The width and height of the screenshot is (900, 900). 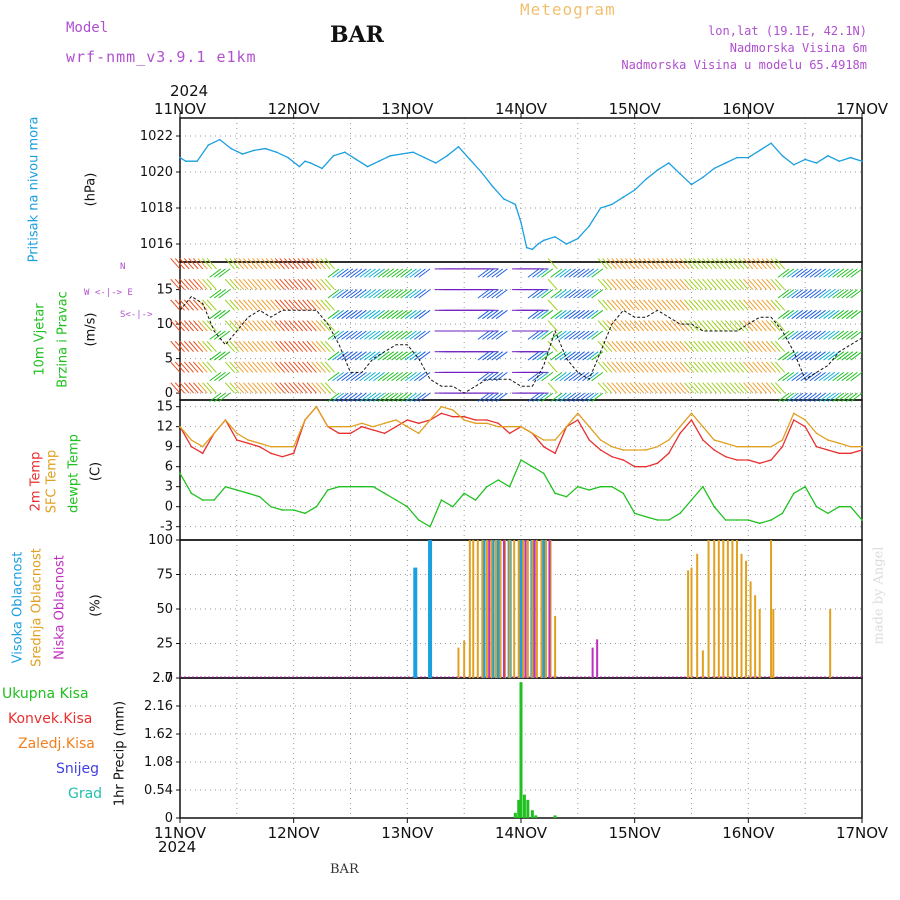 What do you see at coordinates (169, 507) in the screenshot?
I see `y-tick-label: 0` at bounding box center [169, 507].